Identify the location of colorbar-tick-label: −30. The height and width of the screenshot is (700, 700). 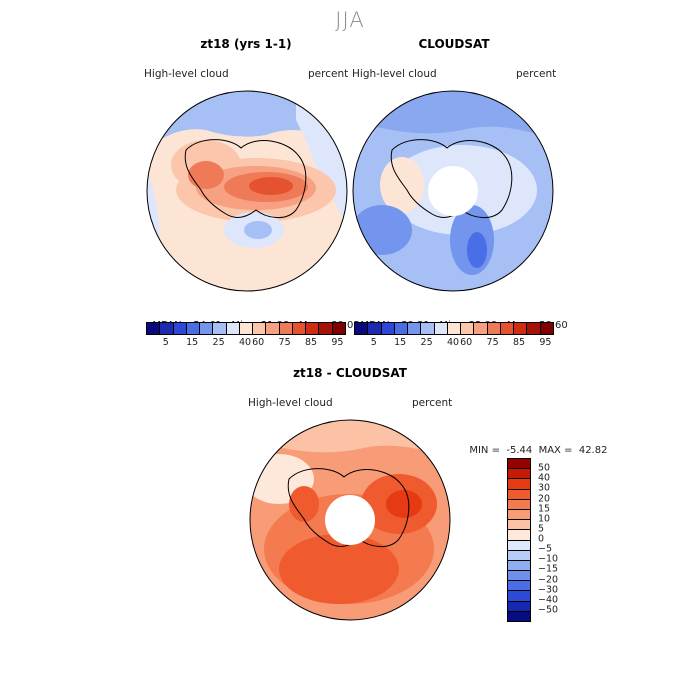
(548, 590).